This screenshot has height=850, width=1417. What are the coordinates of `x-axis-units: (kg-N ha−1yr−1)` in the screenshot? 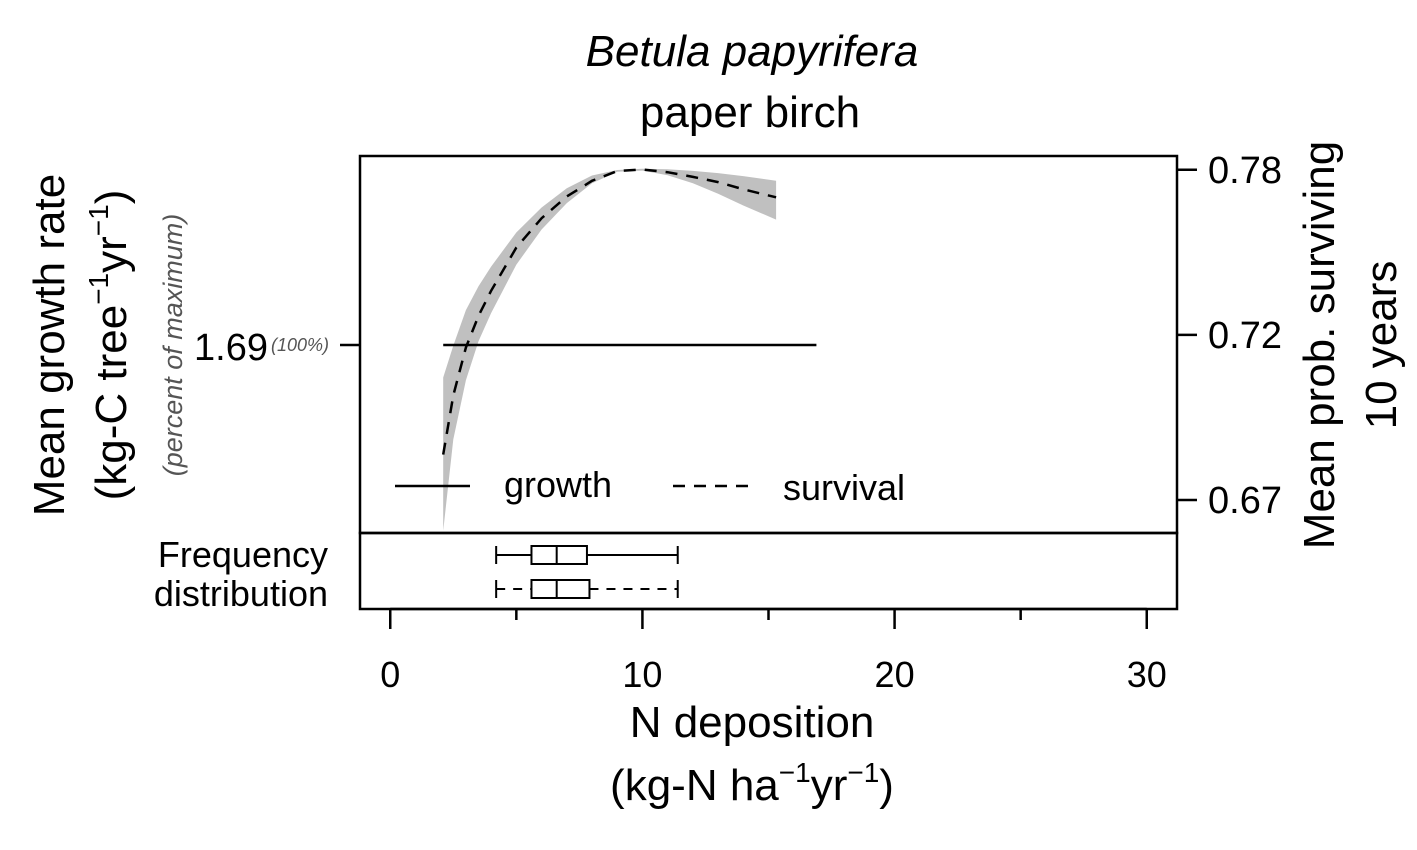 It's located at (752, 783).